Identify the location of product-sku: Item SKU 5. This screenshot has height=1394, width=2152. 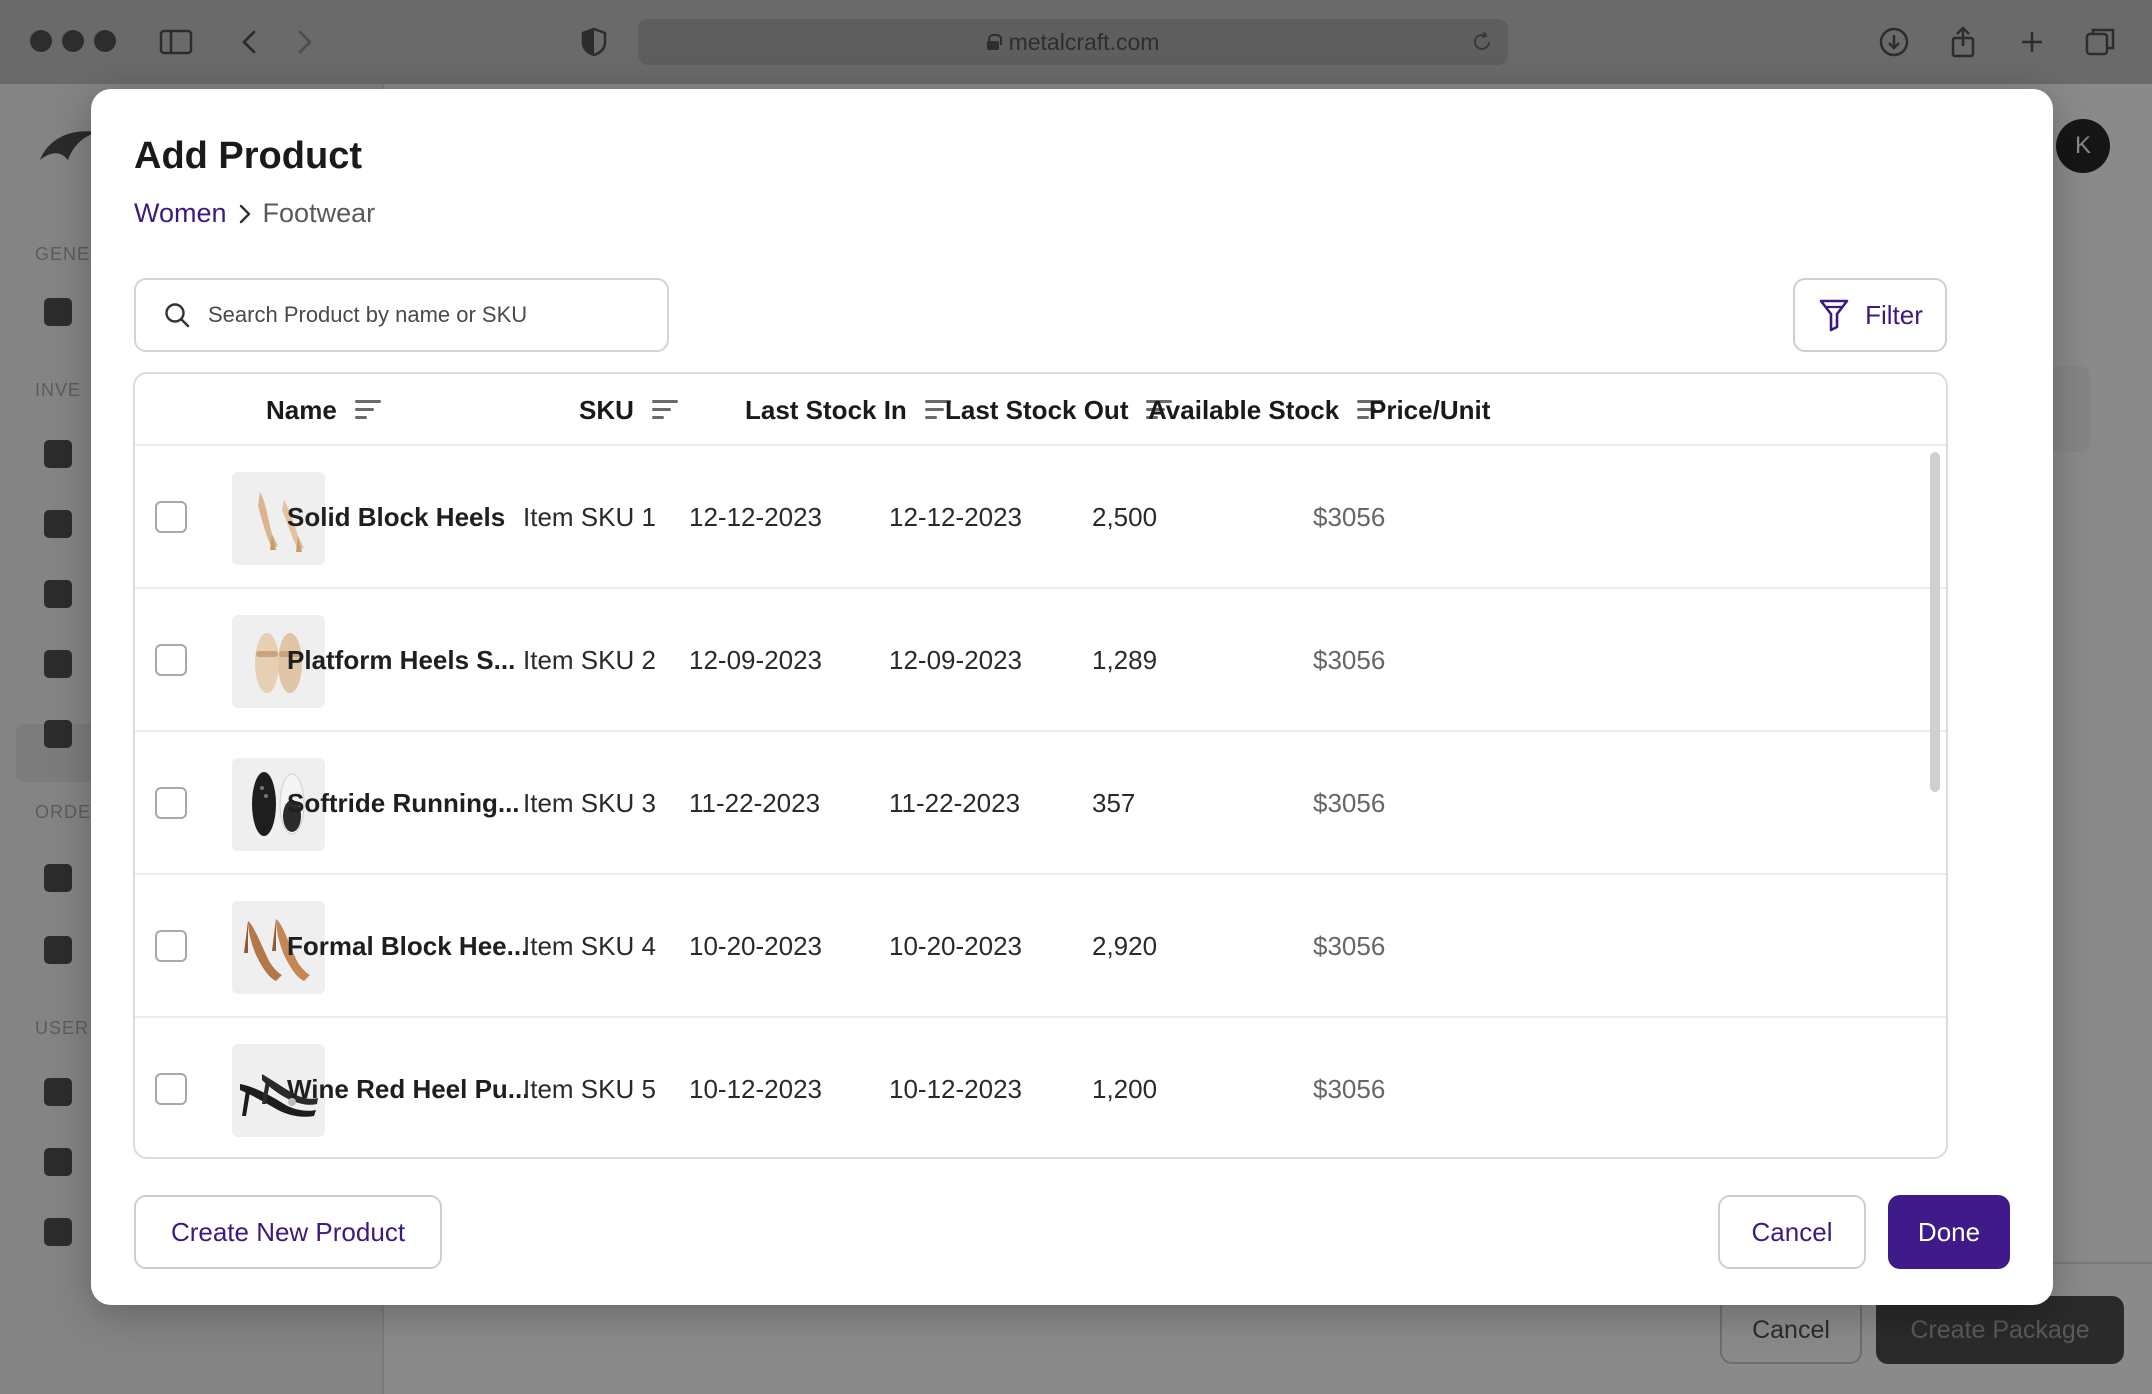
(589, 1089).